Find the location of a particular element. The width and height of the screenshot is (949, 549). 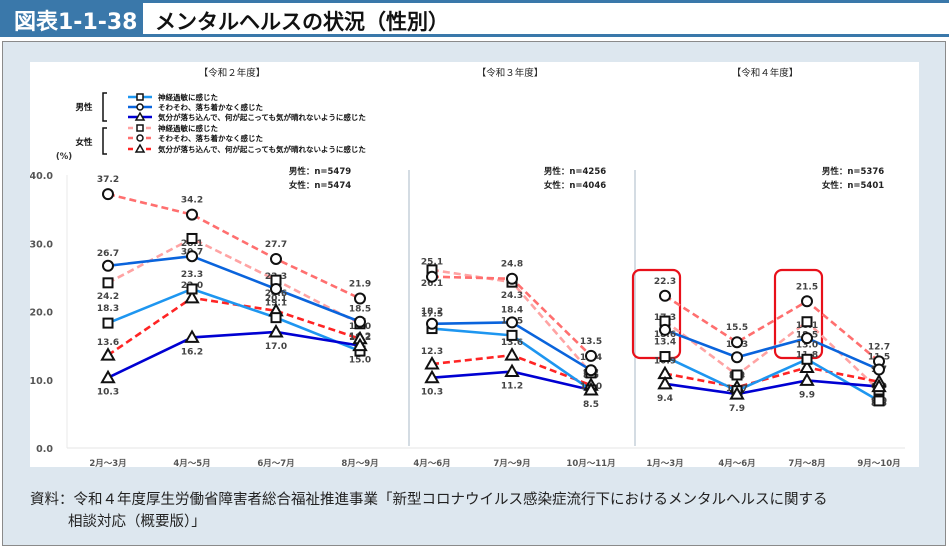

sample-size-female: 女性：n=5401 is located at coordinates (853, 185).